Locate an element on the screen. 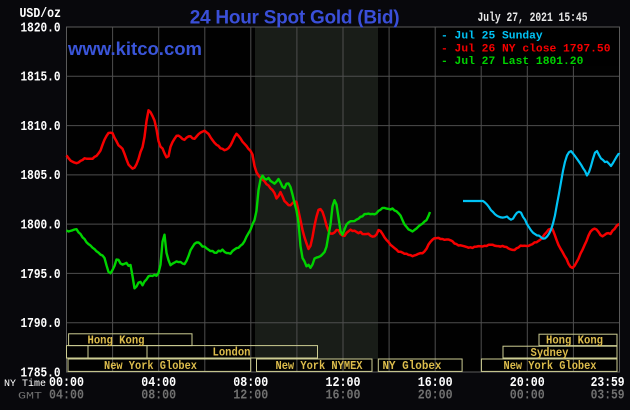  svg-text: 1810.0 is located at coordinates (41, 127).